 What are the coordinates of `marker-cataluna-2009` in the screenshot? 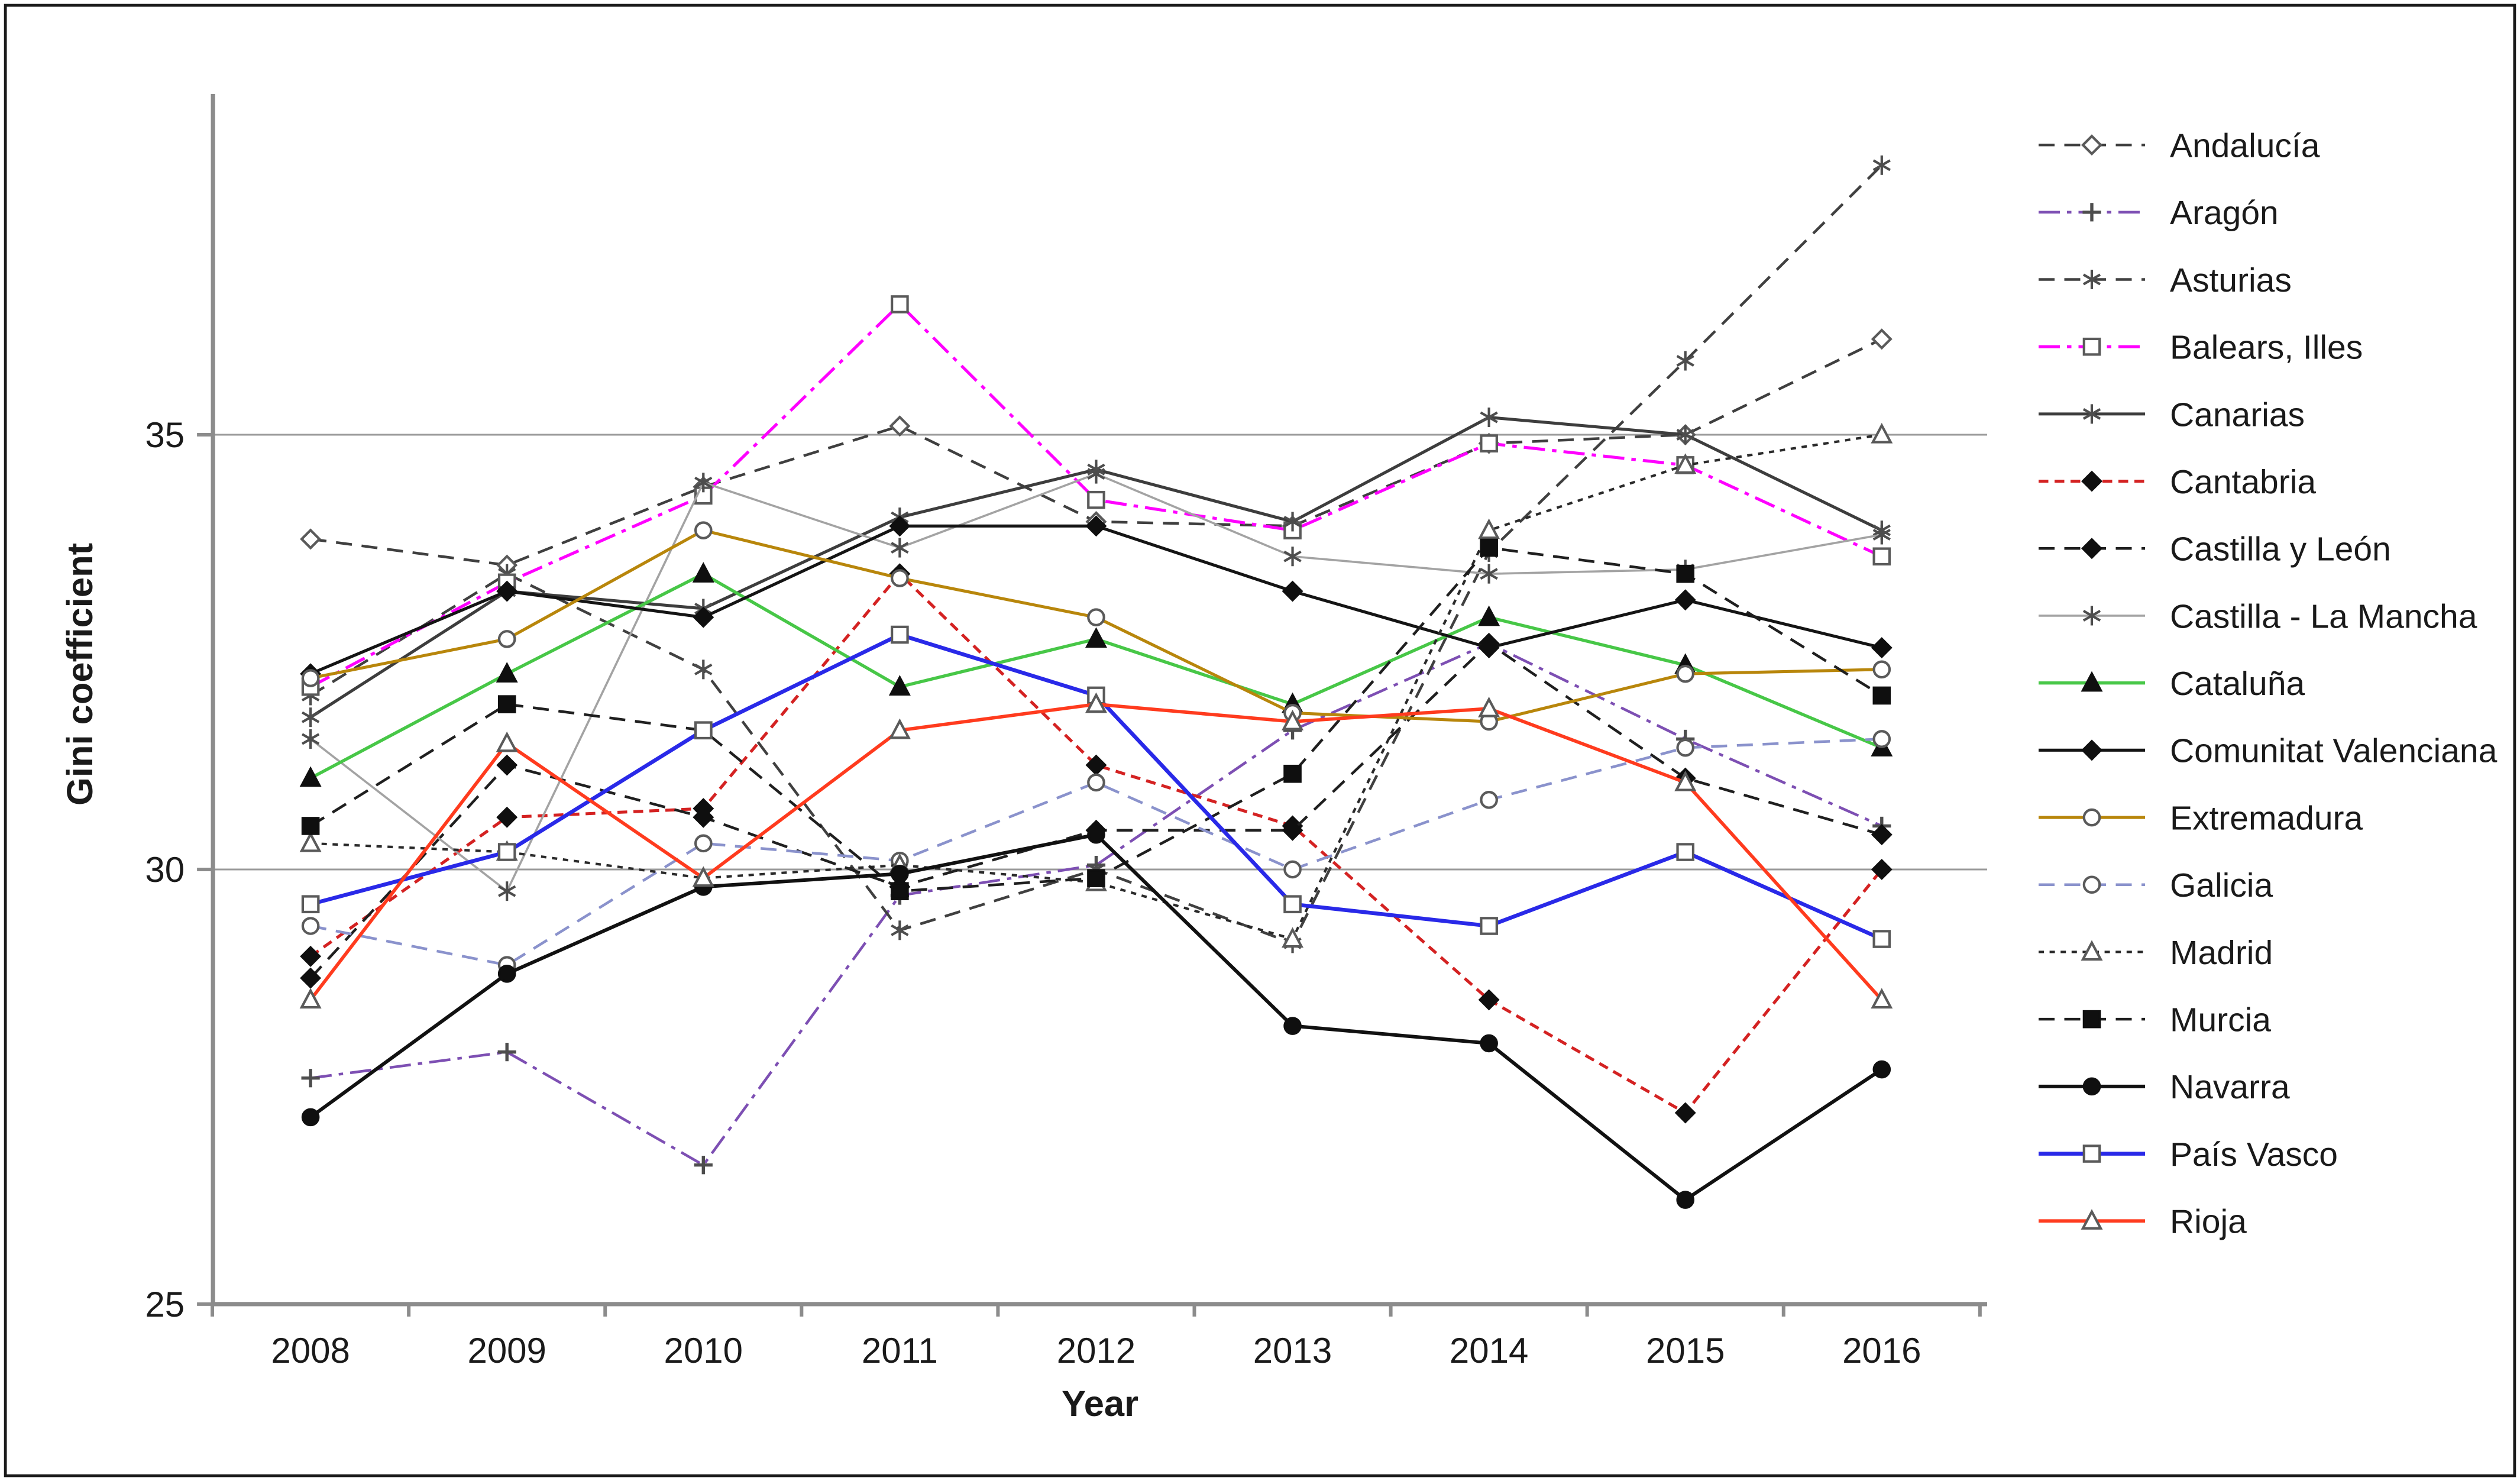 It's located at (507, 672).